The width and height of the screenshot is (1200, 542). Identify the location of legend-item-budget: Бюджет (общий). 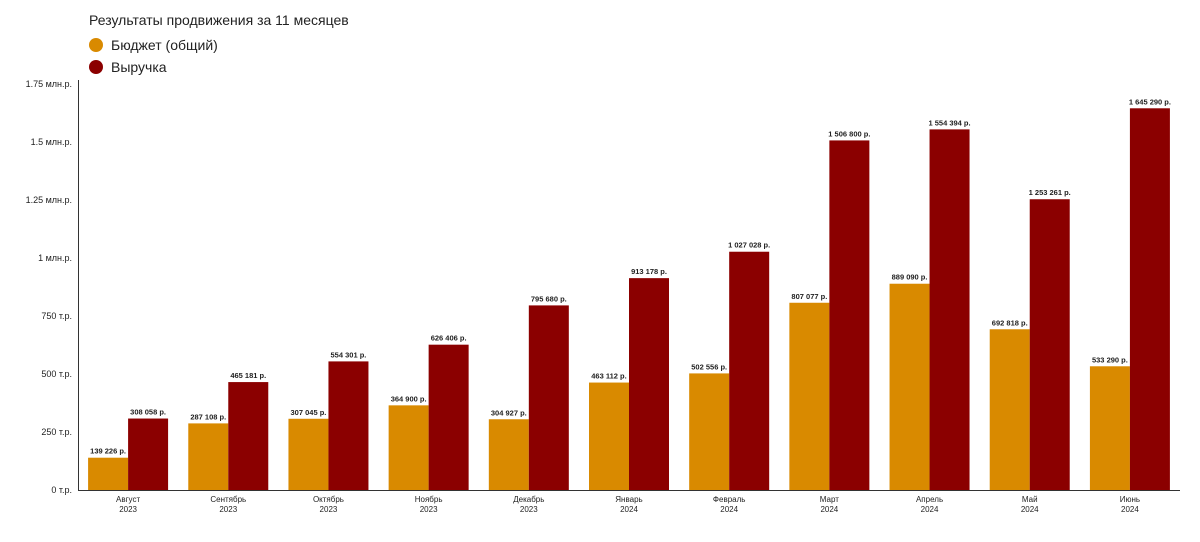
(153, 45).